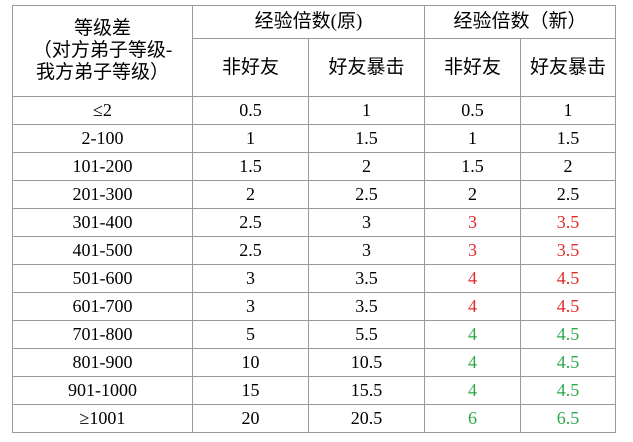 This screenshot has height=442, width=633. I want to click on header-line: 我方弟子等级）, so click(102, 72).